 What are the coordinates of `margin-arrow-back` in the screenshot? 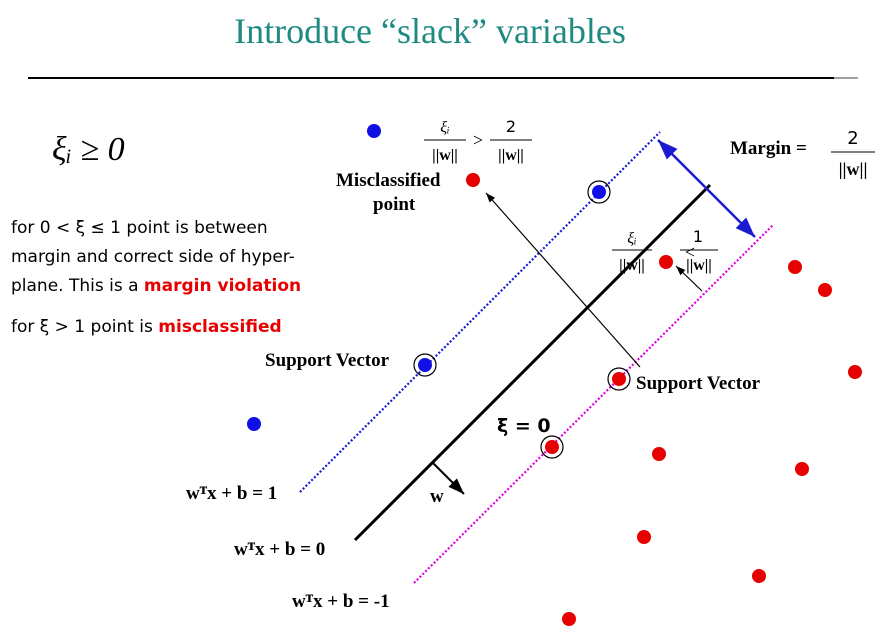 It's located at (681, 163).